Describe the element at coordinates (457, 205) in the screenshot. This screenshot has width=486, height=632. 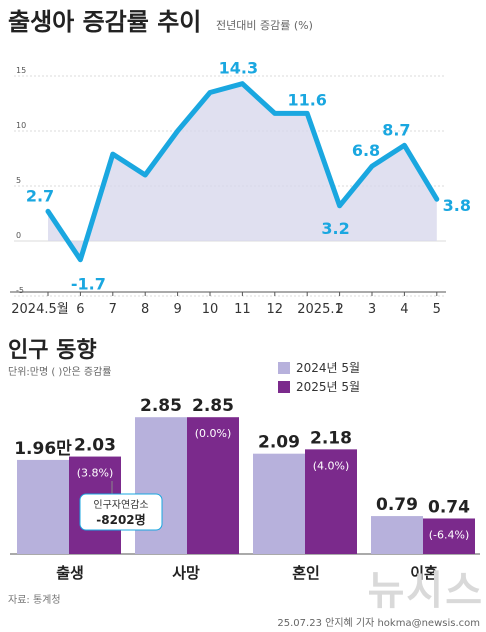
I see `data-label: 3.8` at that location.